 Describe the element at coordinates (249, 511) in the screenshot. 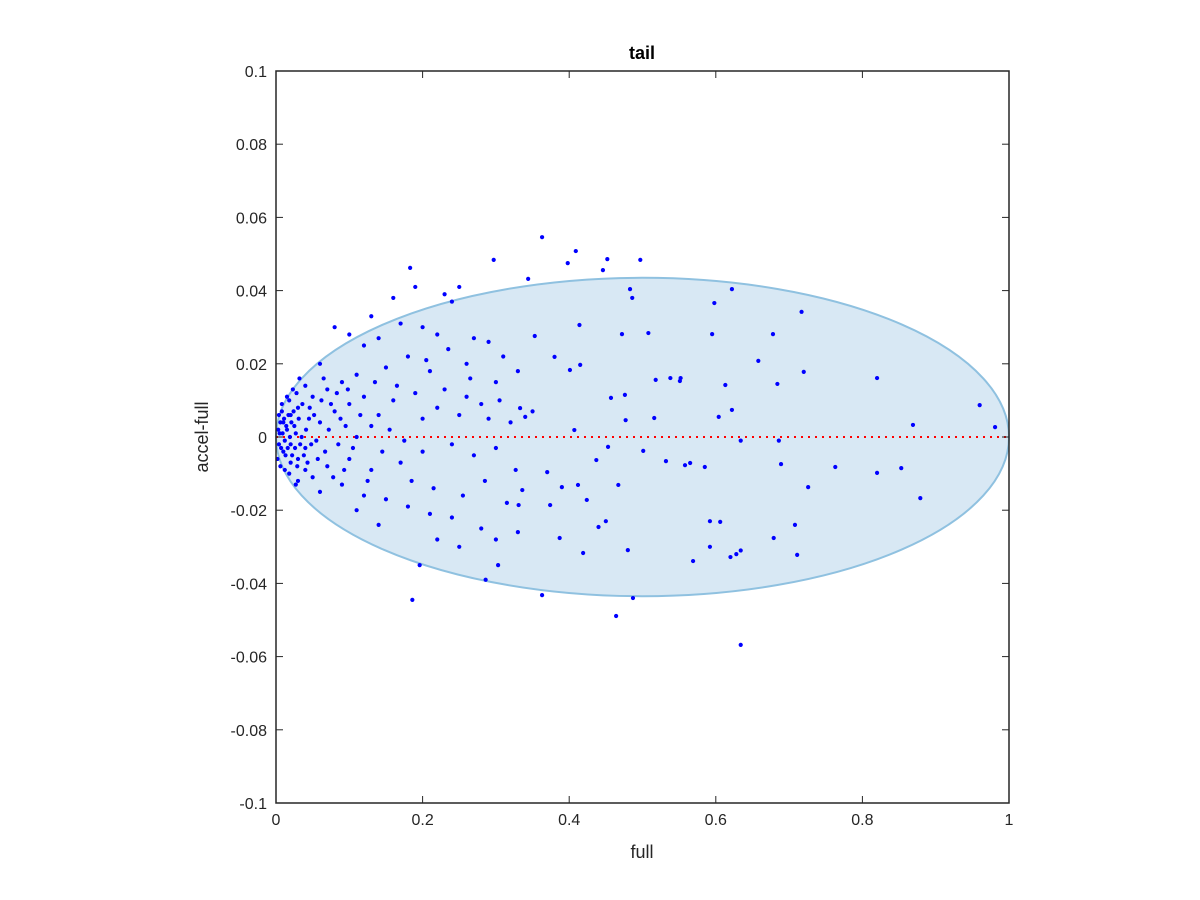

I see `y-tick-label: -0.02` at that location.